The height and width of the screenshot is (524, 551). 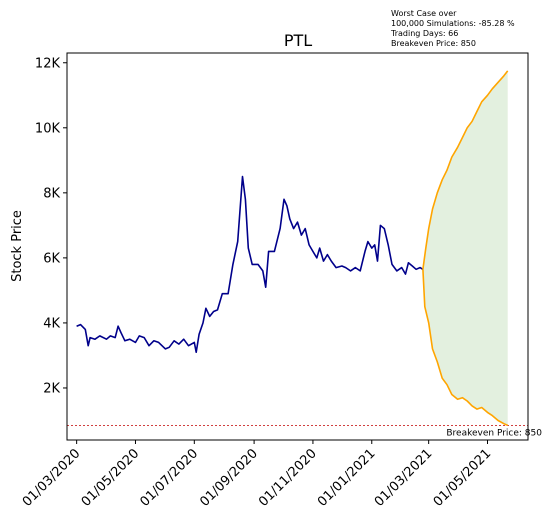 What do you see at coordinates (51, 258) in the screenshot?
I see `y-tick-label: 6K` at bounding box center [51, 258].